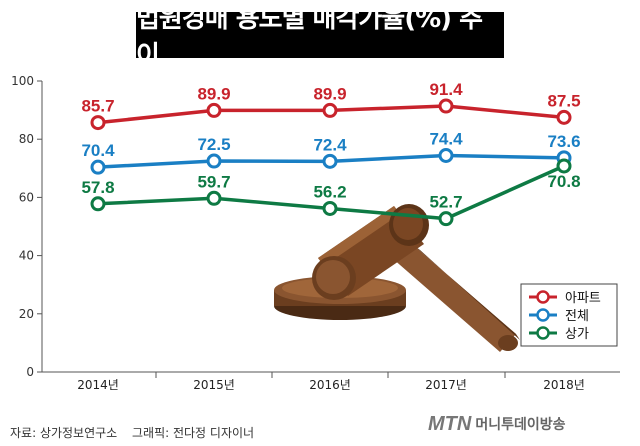 Image resolution: width=640 pixels, height=446 pixels. I want to click on data-label: 59.7, so click(213, 181).